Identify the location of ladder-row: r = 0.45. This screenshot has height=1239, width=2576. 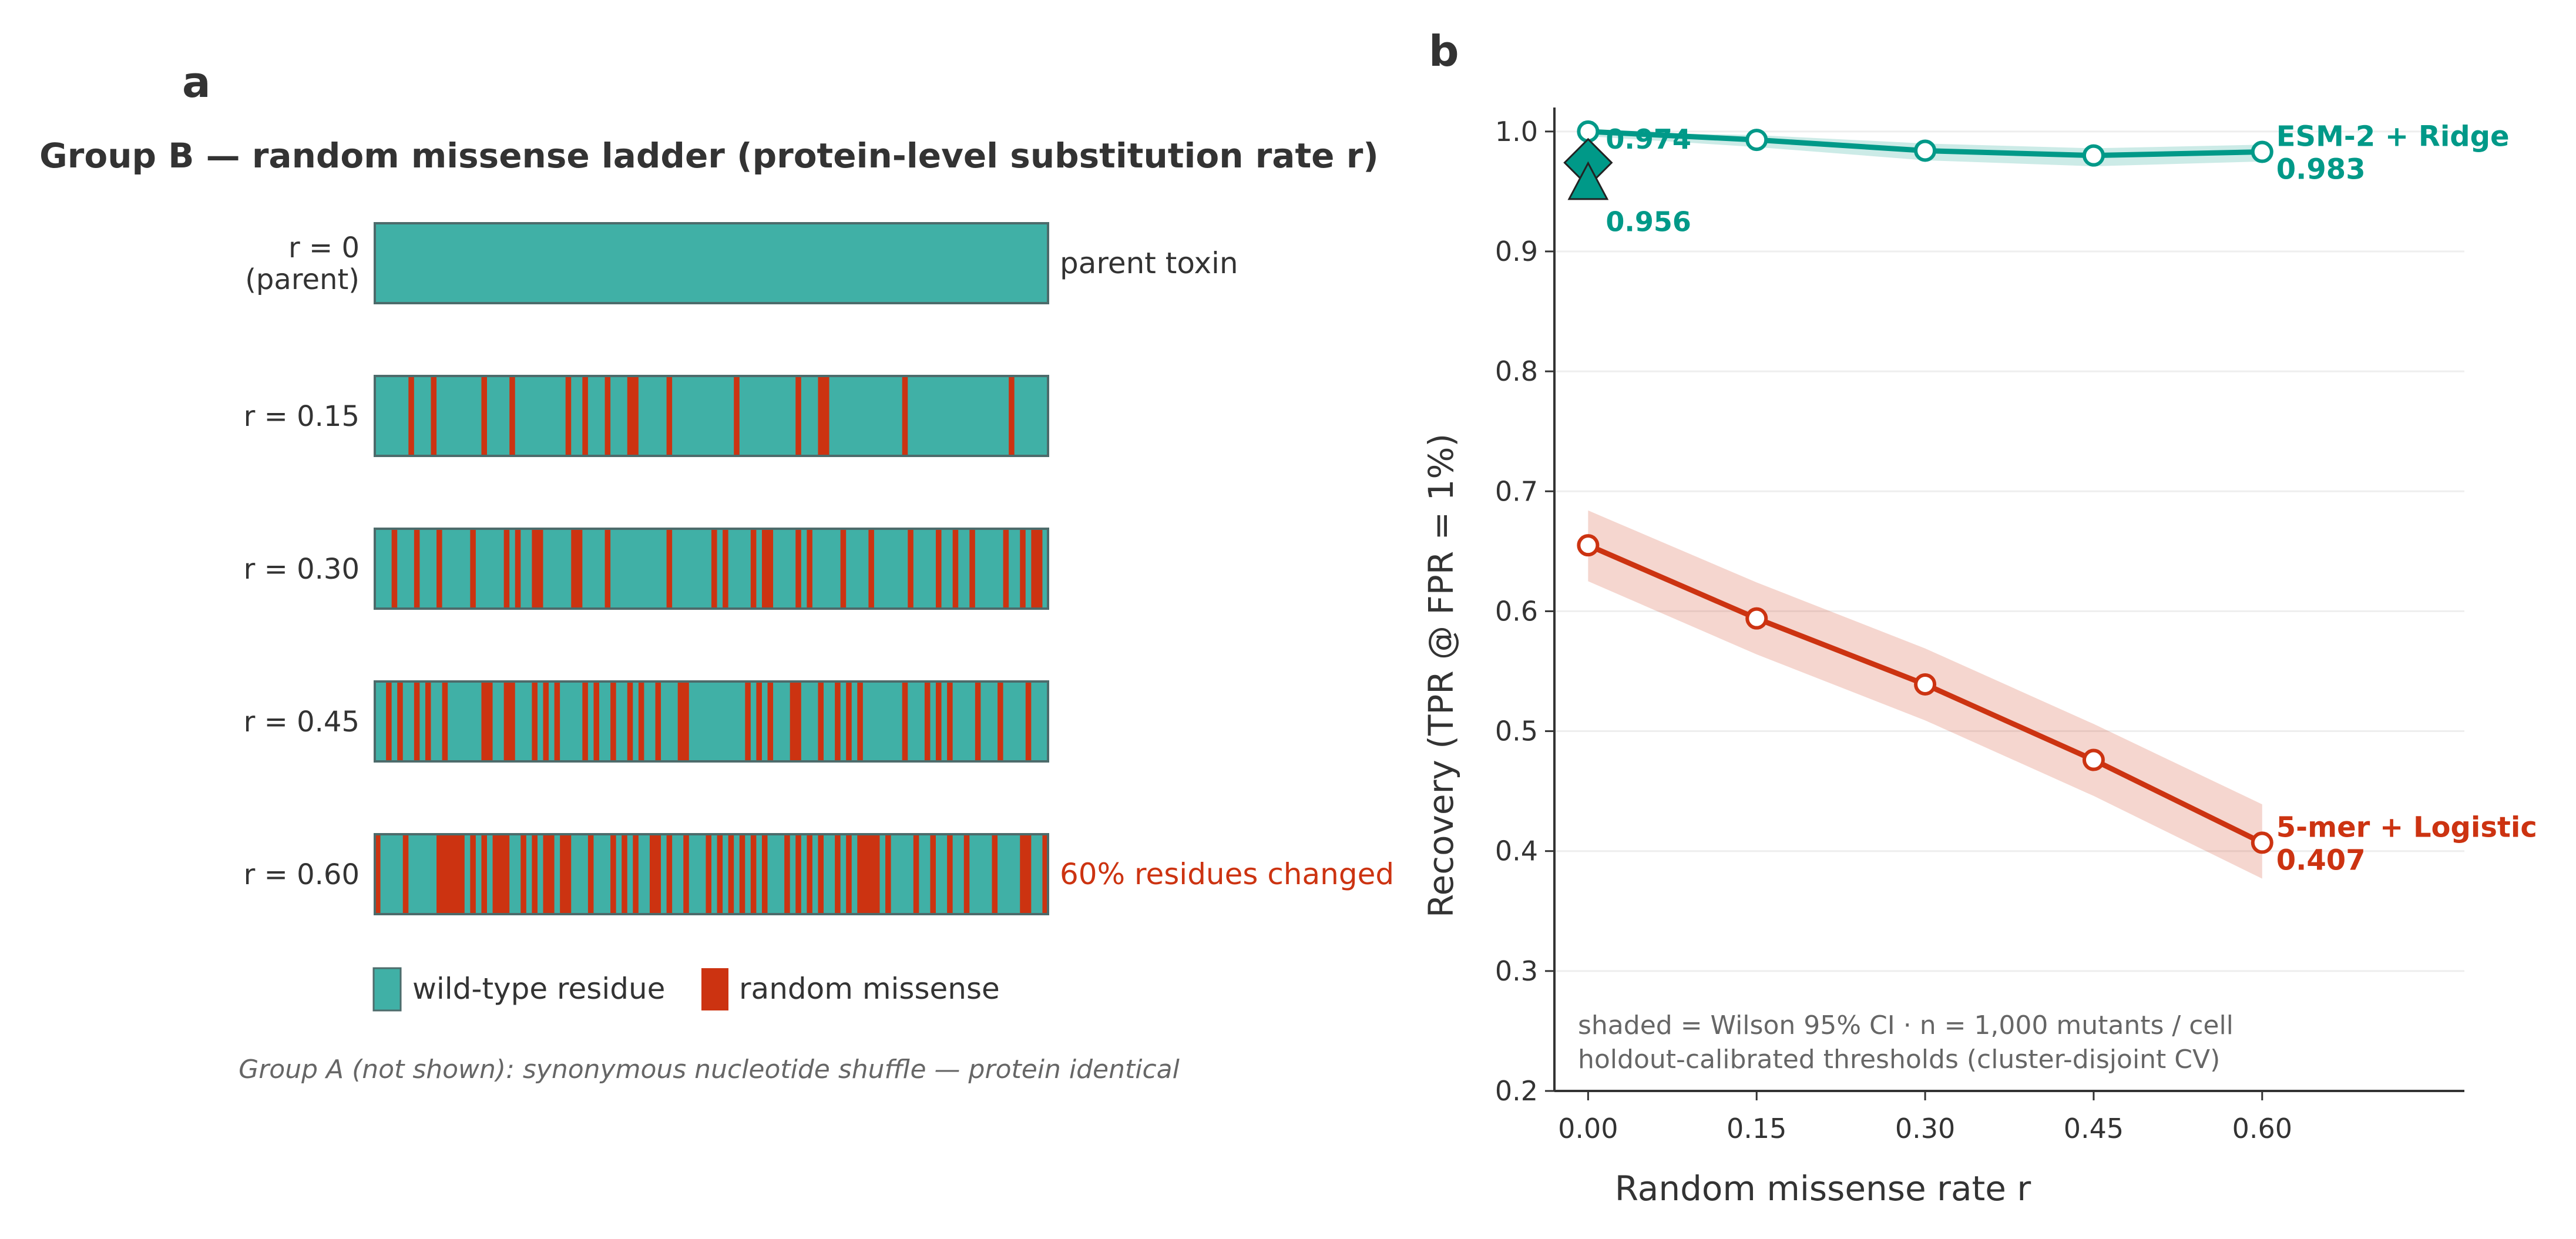
(646, 721).